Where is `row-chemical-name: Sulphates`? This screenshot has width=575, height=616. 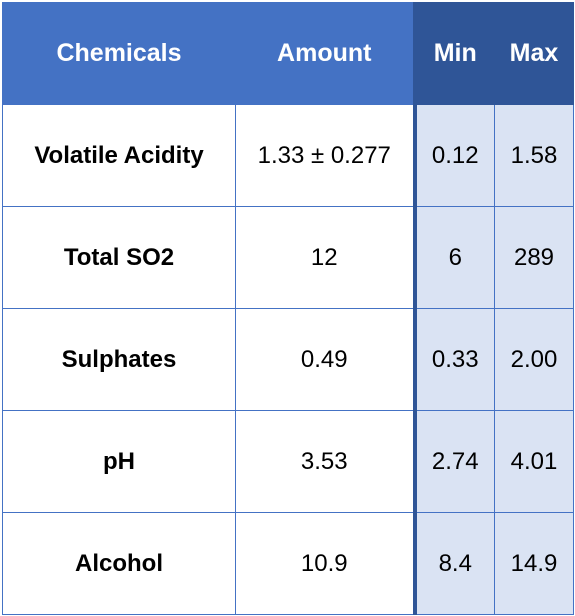
row-chemical-name: Sulphates is located at coordinates (119, 359).